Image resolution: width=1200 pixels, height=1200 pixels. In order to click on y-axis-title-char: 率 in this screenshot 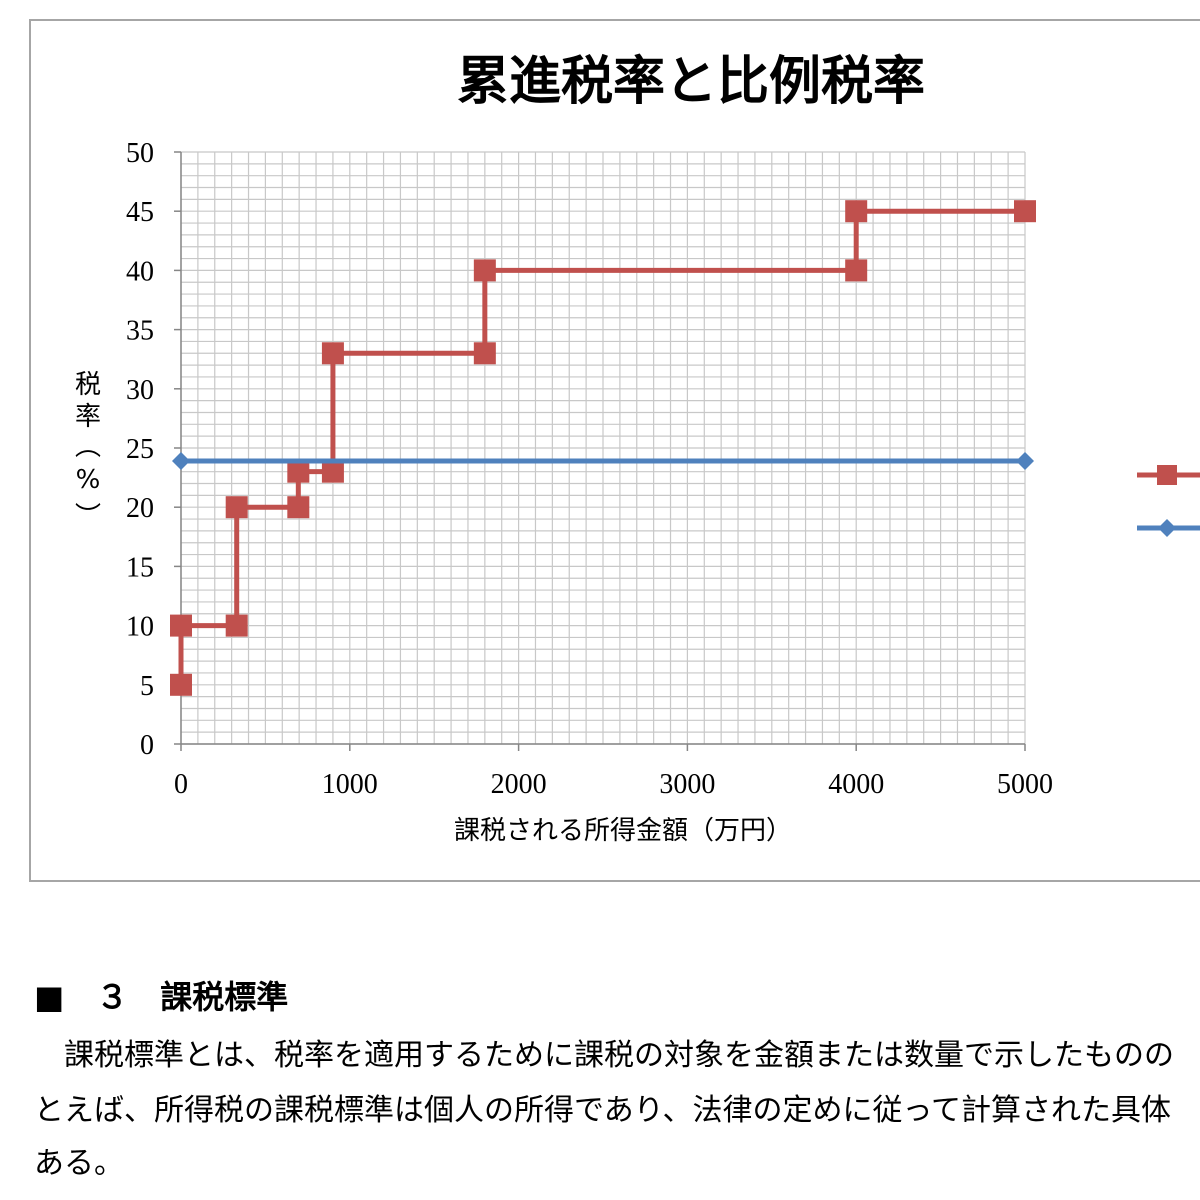, I will do `click(88, 417)`.